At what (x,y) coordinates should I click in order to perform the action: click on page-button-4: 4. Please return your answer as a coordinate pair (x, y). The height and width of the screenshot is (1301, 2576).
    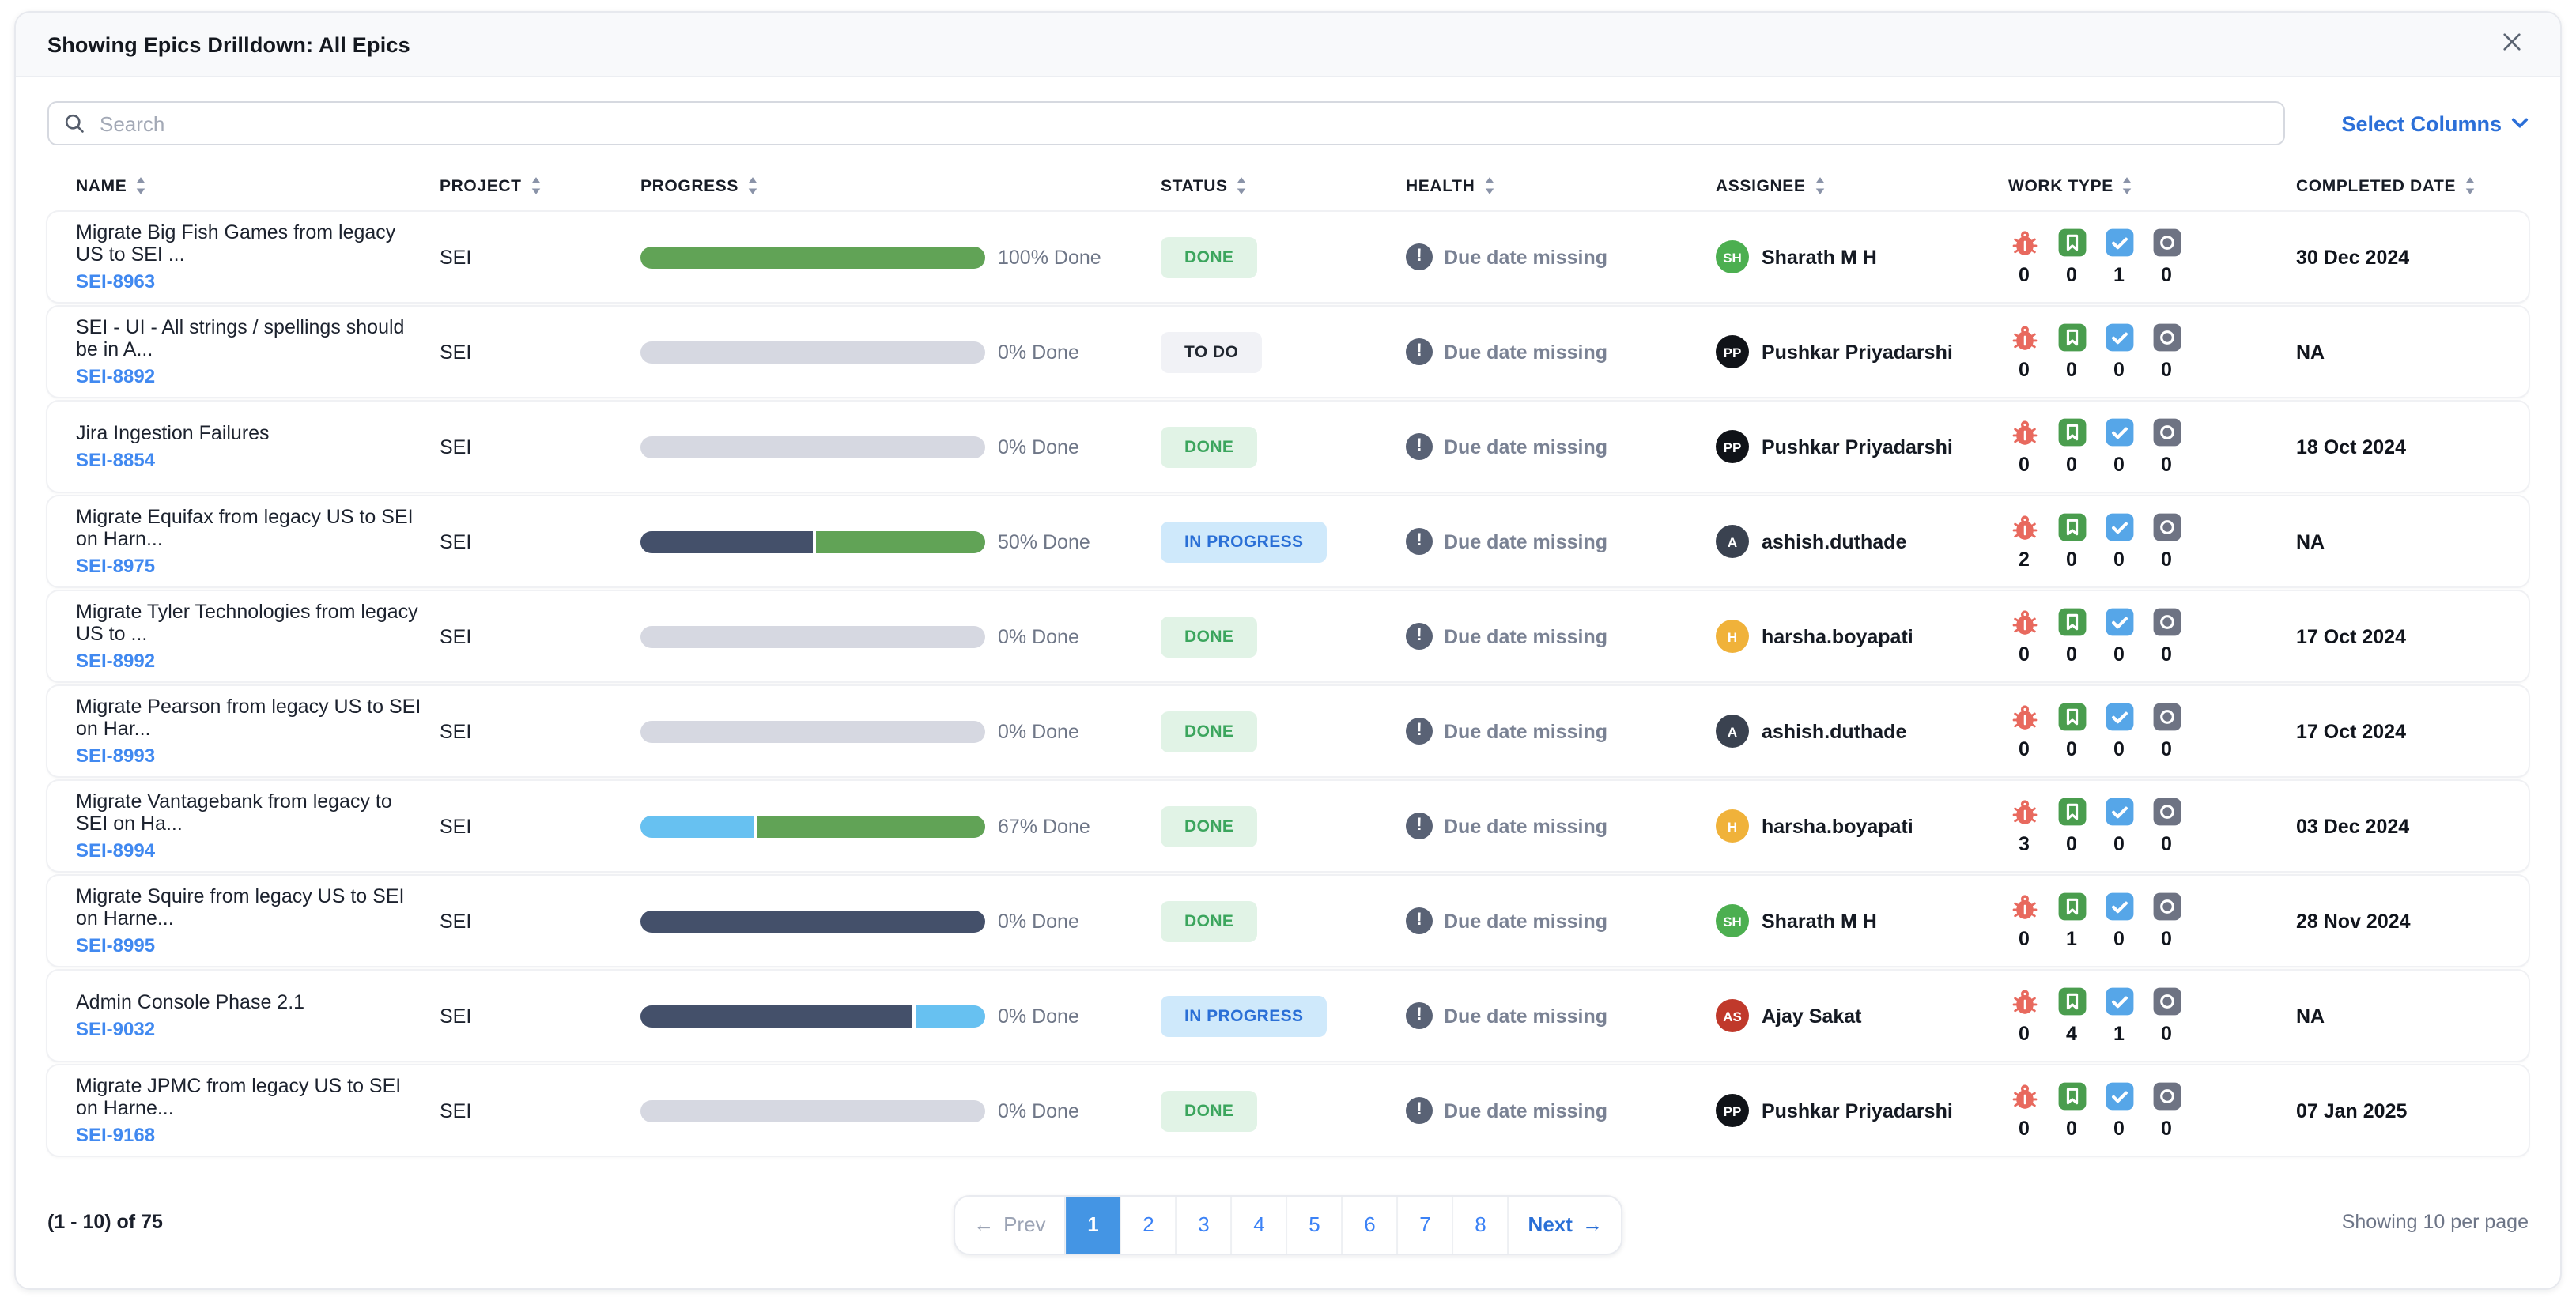
    Looking at the image, I should click on (1258, 1224).